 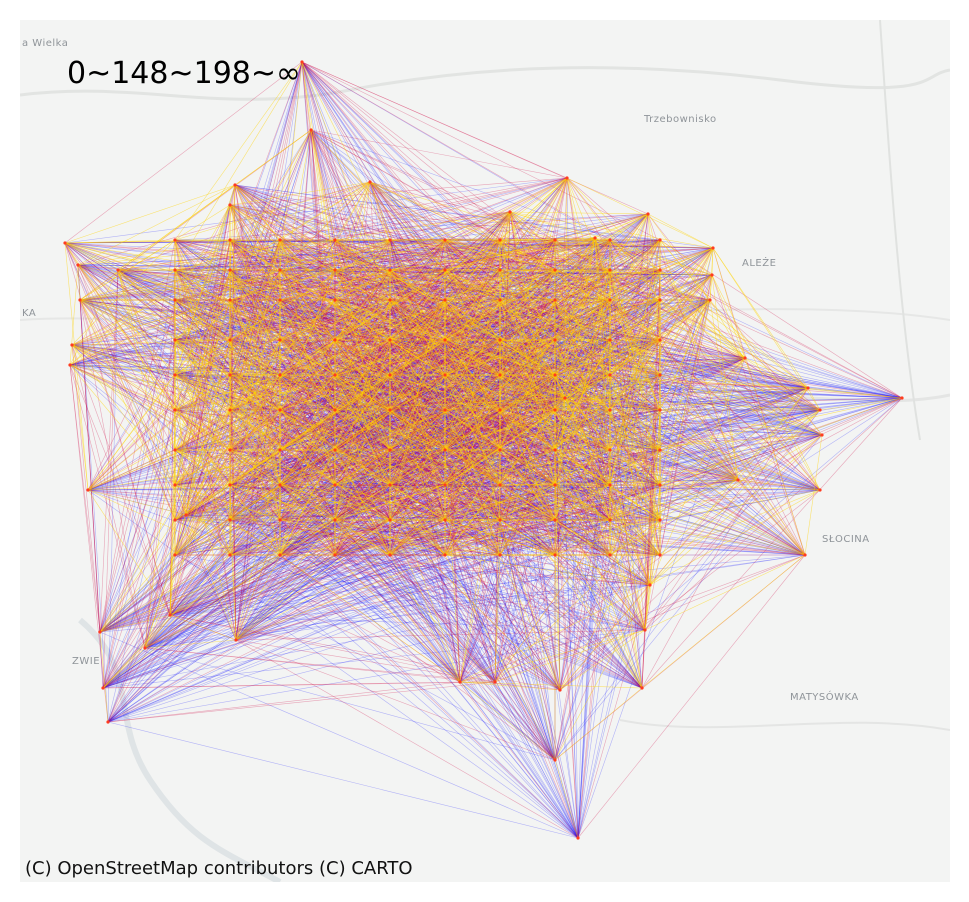 I want to click on place-label-matysowka: MATYSÓWKA, so click(x=824, y=696).